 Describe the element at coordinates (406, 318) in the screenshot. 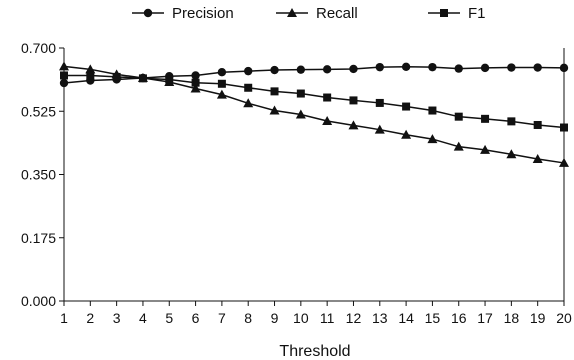

I see `x-tick-label: 14` at that location.